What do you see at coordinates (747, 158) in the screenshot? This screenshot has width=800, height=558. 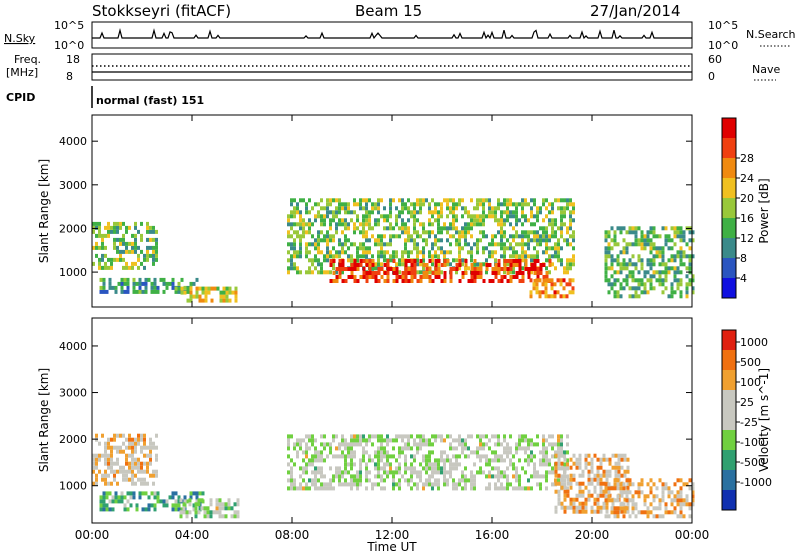 I see `colorbar-tick-label: 28` at bounding box center [747, 158].